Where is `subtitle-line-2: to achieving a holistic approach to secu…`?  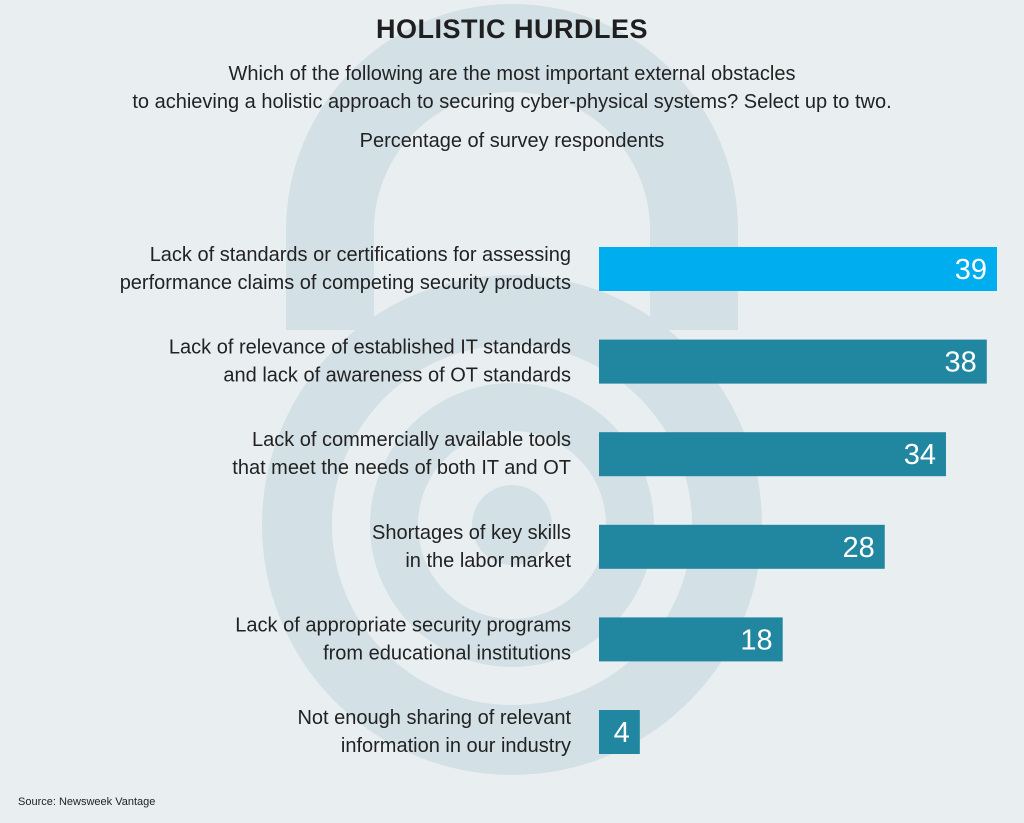
subtitle-line-2: to achieving a holistic approach to secu… is located at coordinates (512, 102).